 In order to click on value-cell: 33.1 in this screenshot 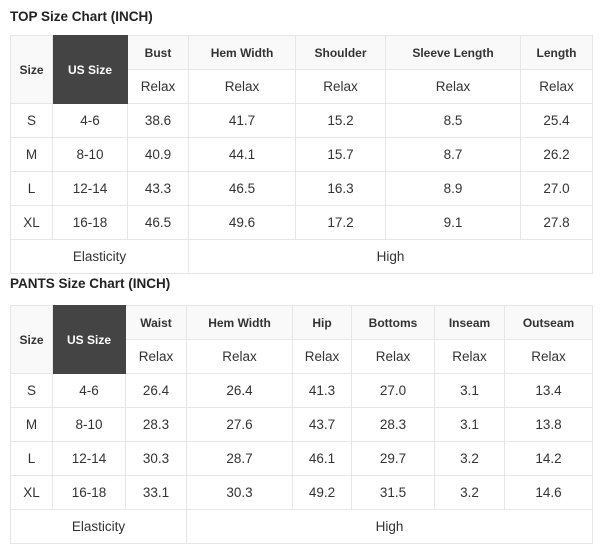, I will do `click(156, 492)`.